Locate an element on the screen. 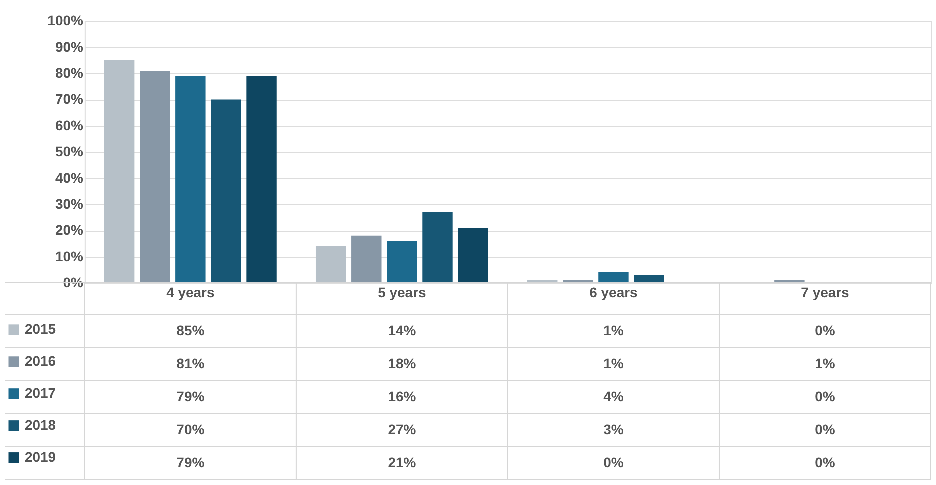 The image size is (936, 485). y-tick-label: 50% is located at coordinates (69, 152).